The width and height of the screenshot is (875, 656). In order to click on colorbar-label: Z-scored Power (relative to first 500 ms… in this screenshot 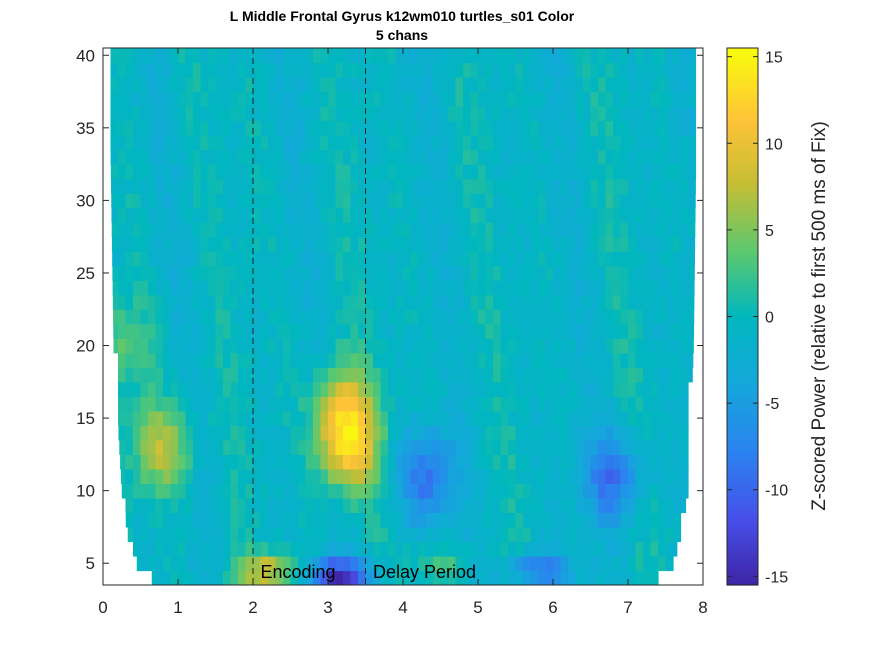, I will do `click(819, 316)`.